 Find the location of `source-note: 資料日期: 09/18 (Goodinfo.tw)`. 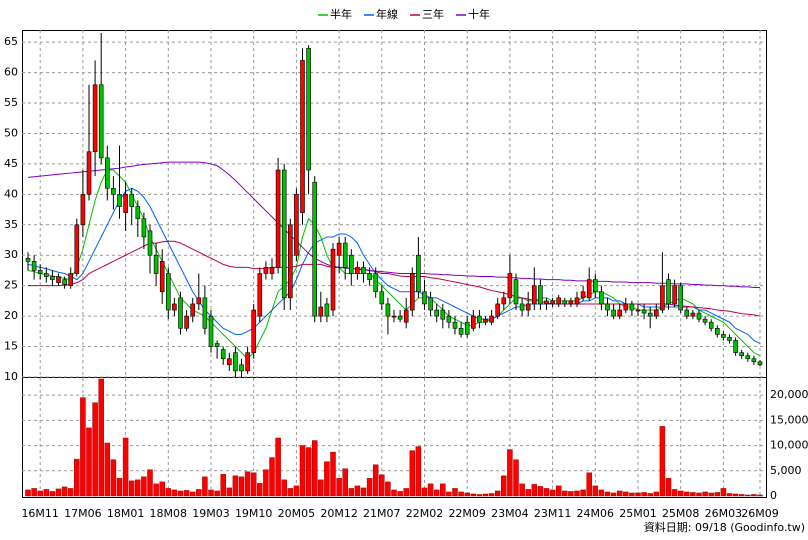

source-note: 資料日期: 09/18 (Goodinfo.tw) is located at coordinates (724, 527).